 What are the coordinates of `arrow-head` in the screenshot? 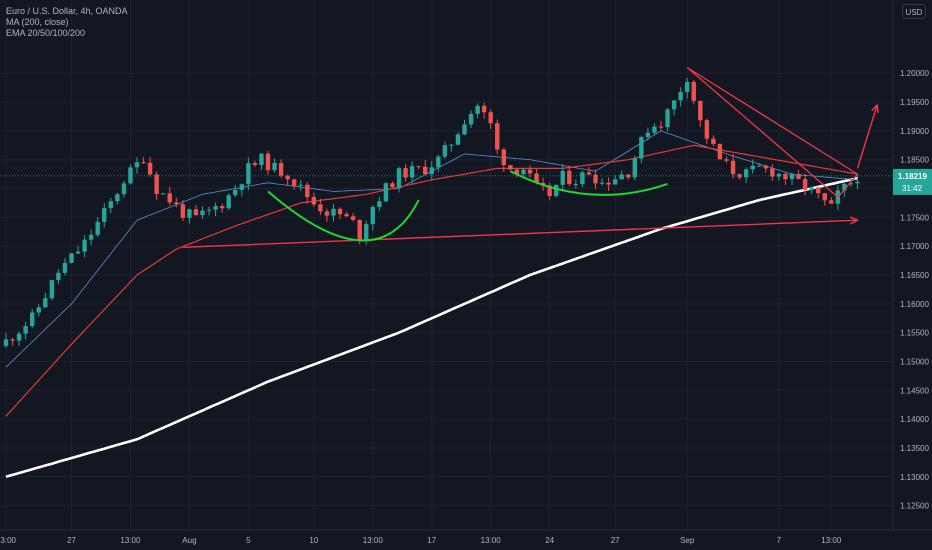 It's located at (875, 108).